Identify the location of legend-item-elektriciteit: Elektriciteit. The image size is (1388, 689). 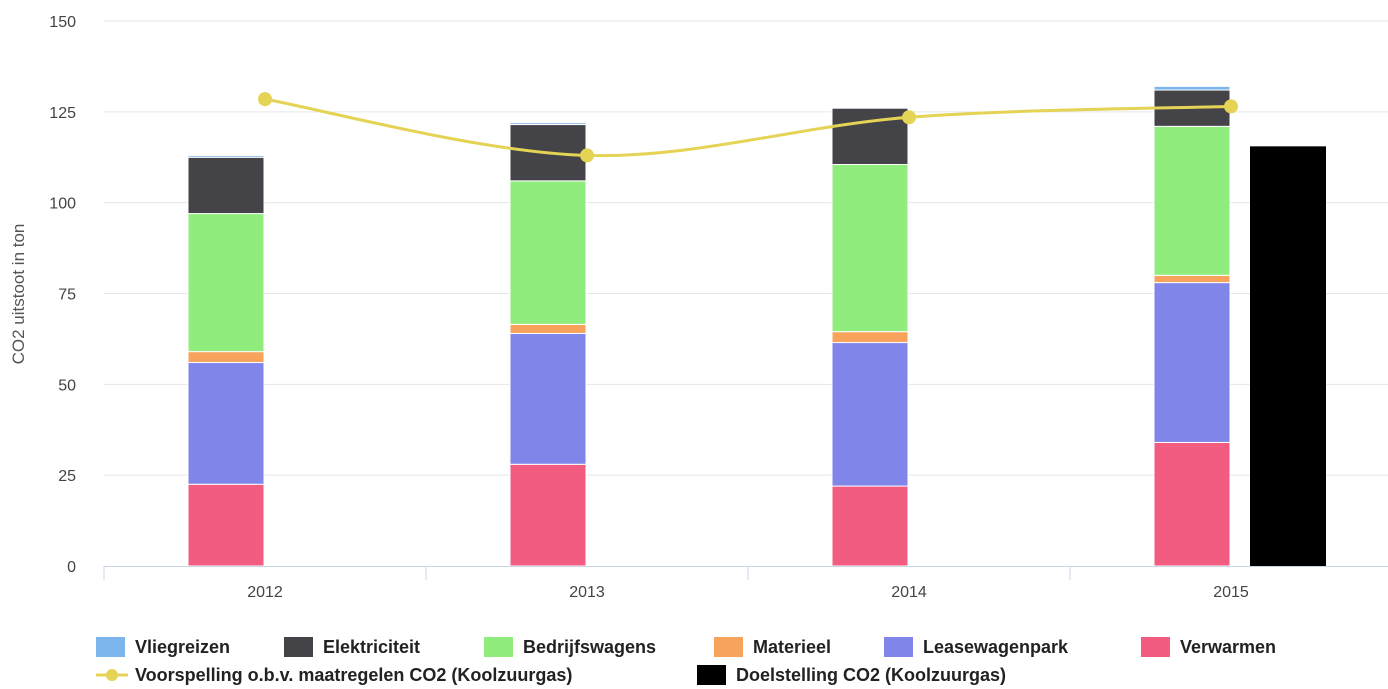
(352, 647).